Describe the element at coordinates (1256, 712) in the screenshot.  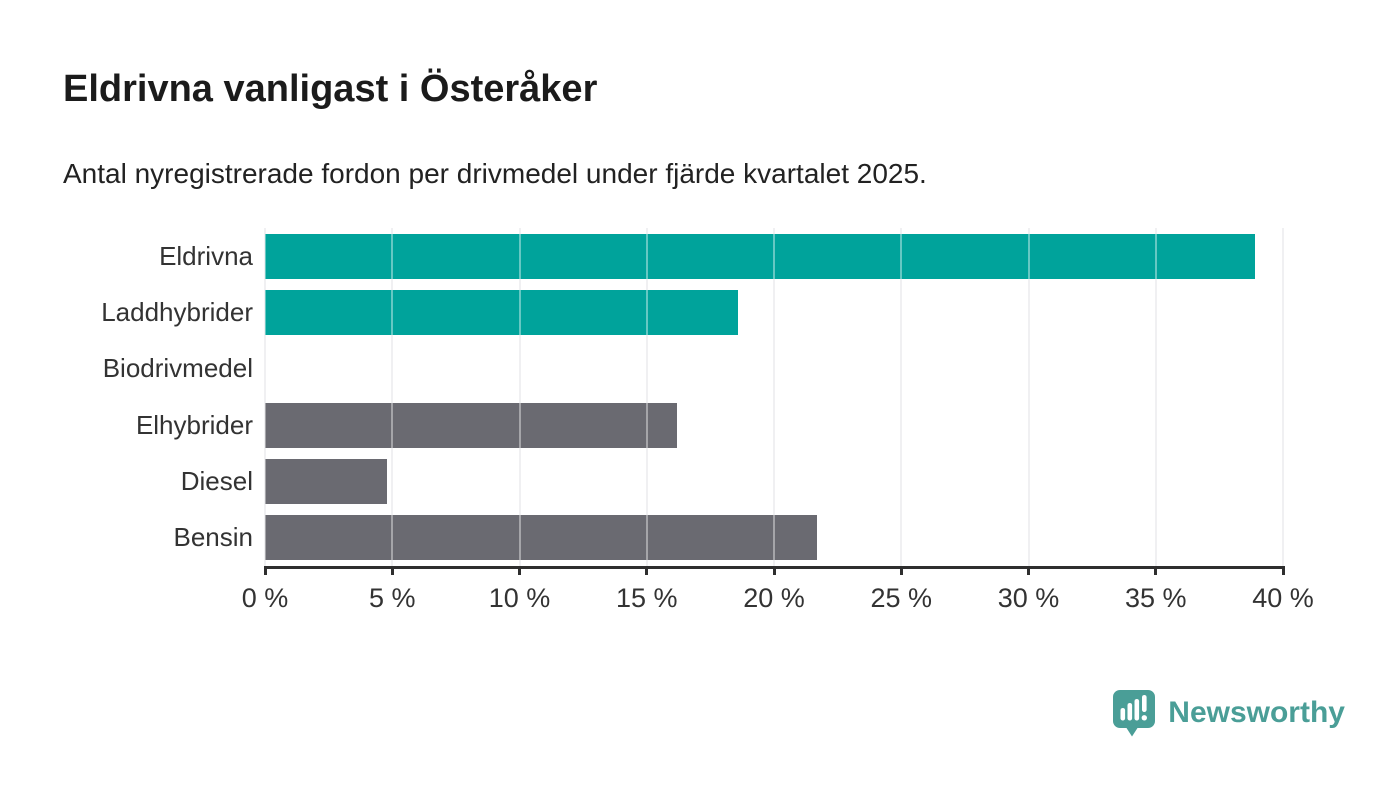
I see `brand-name: Newsworthy` at that location.